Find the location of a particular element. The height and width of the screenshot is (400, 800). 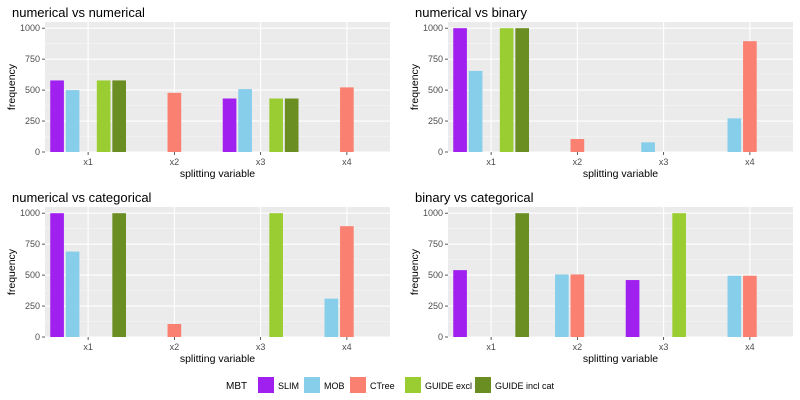

legend-label: CTree is located at coordinates (382, 386).